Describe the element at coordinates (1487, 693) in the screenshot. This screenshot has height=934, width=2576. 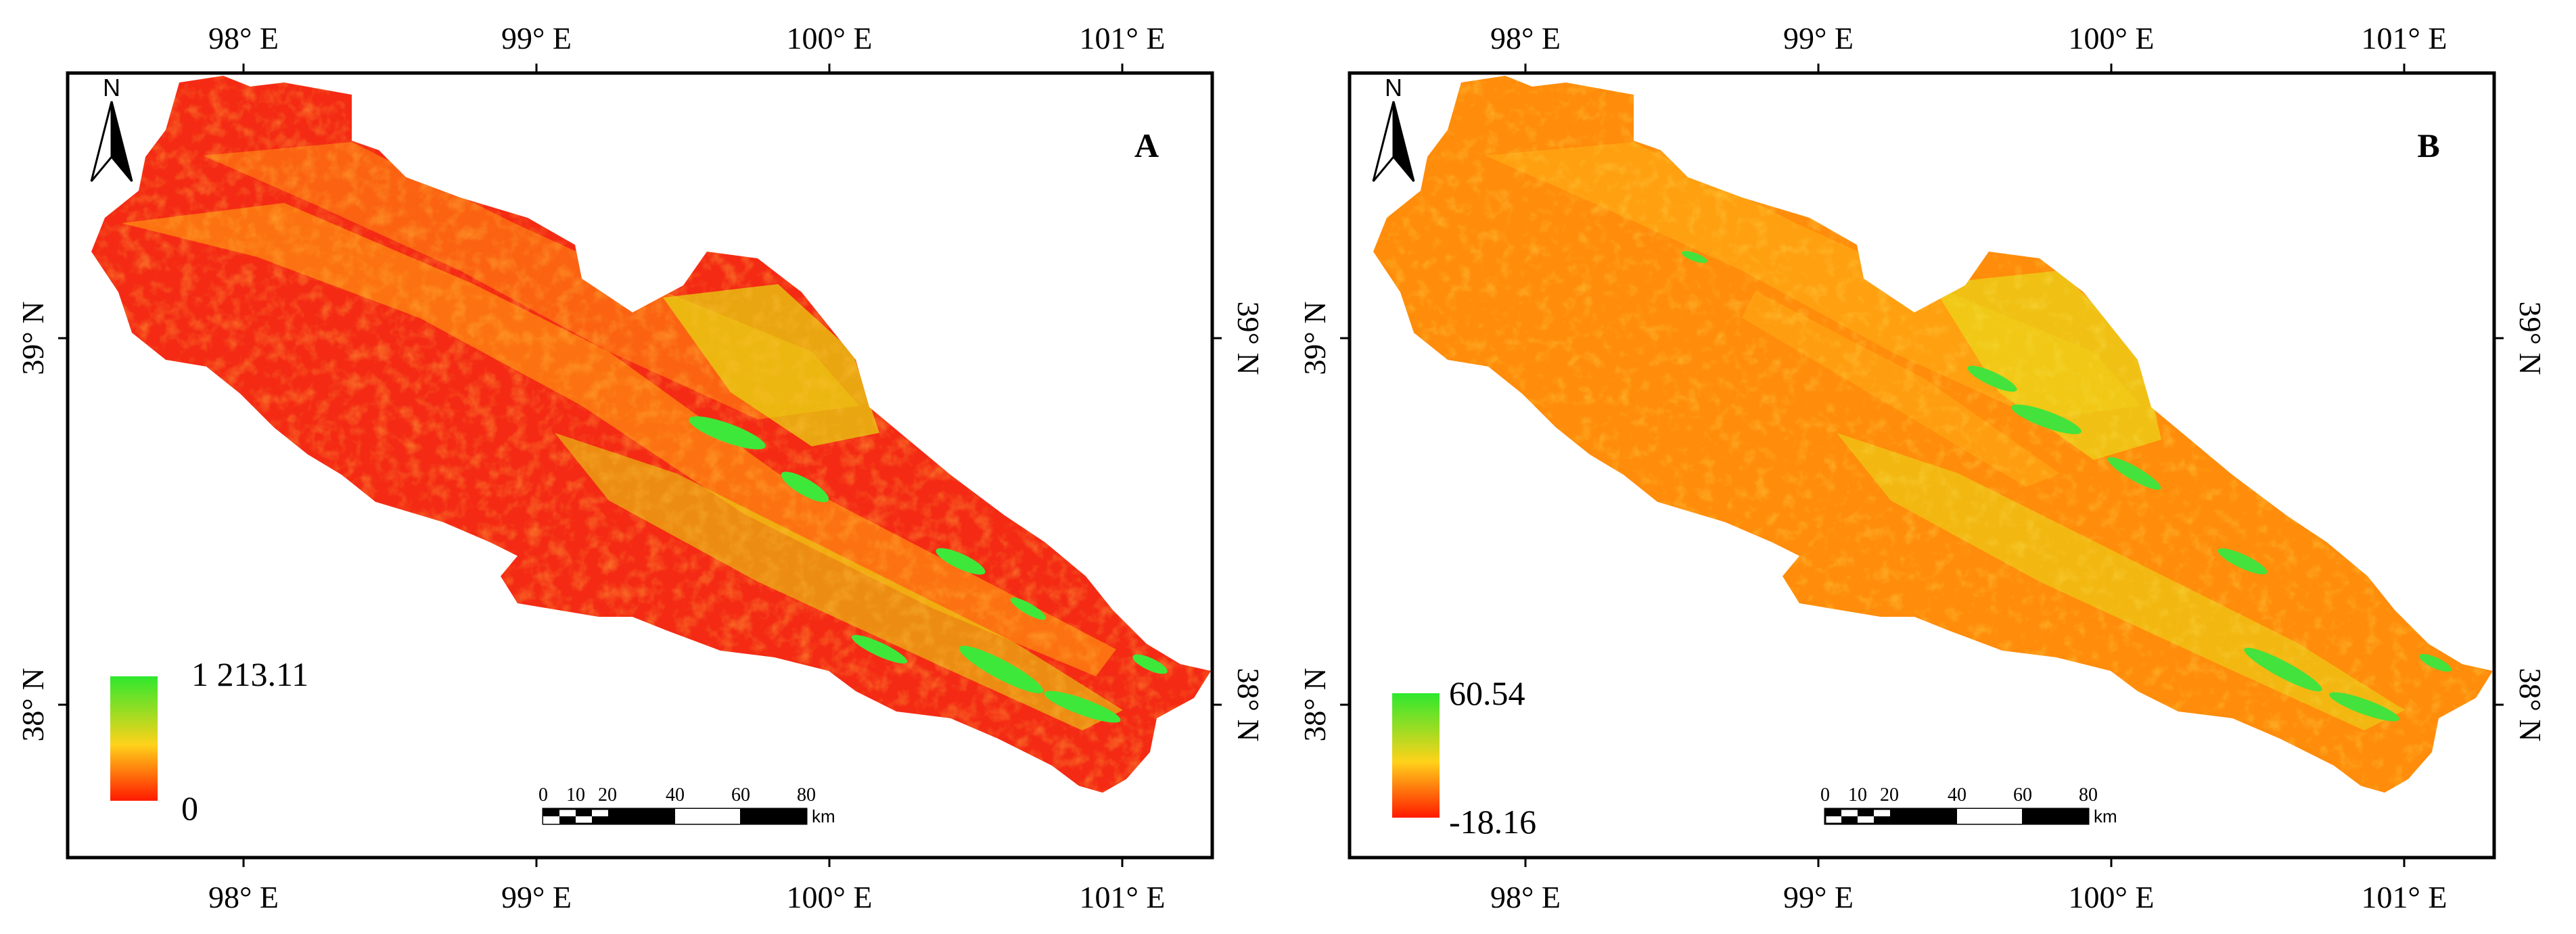
I see `legend-max-label: 60.54` at that location.